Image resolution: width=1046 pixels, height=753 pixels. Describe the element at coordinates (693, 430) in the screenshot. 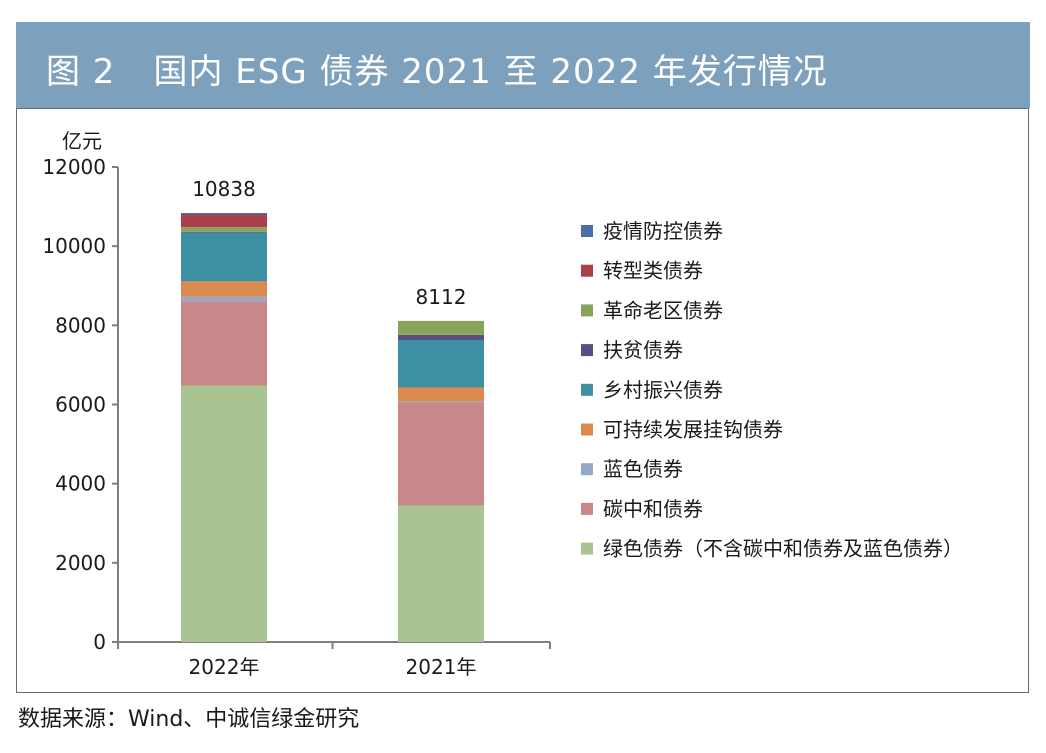

I see `legend-label: 可持续发展挂钩债券` at that location.